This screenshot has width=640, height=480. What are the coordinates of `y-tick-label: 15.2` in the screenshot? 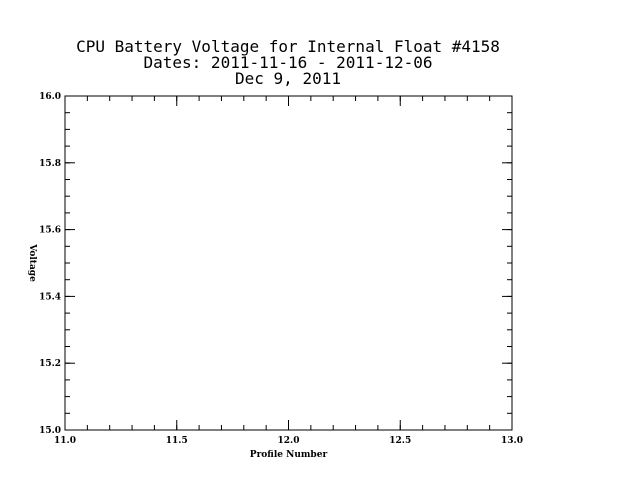 It's located at (50, 364).